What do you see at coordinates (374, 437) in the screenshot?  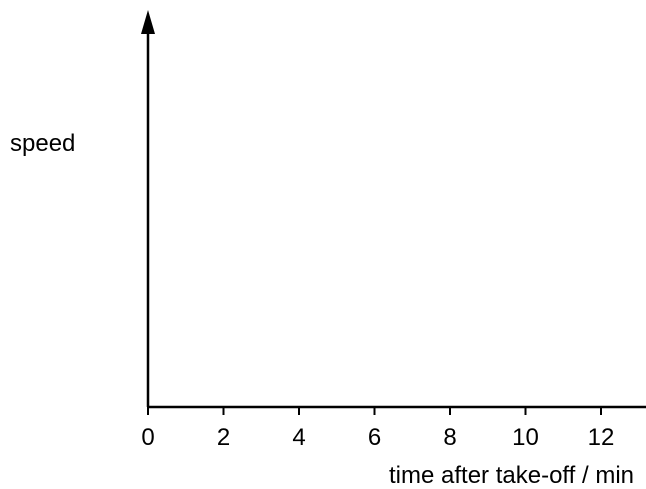 I see `x-tick-label: 6` at bounding box center [374, 437].